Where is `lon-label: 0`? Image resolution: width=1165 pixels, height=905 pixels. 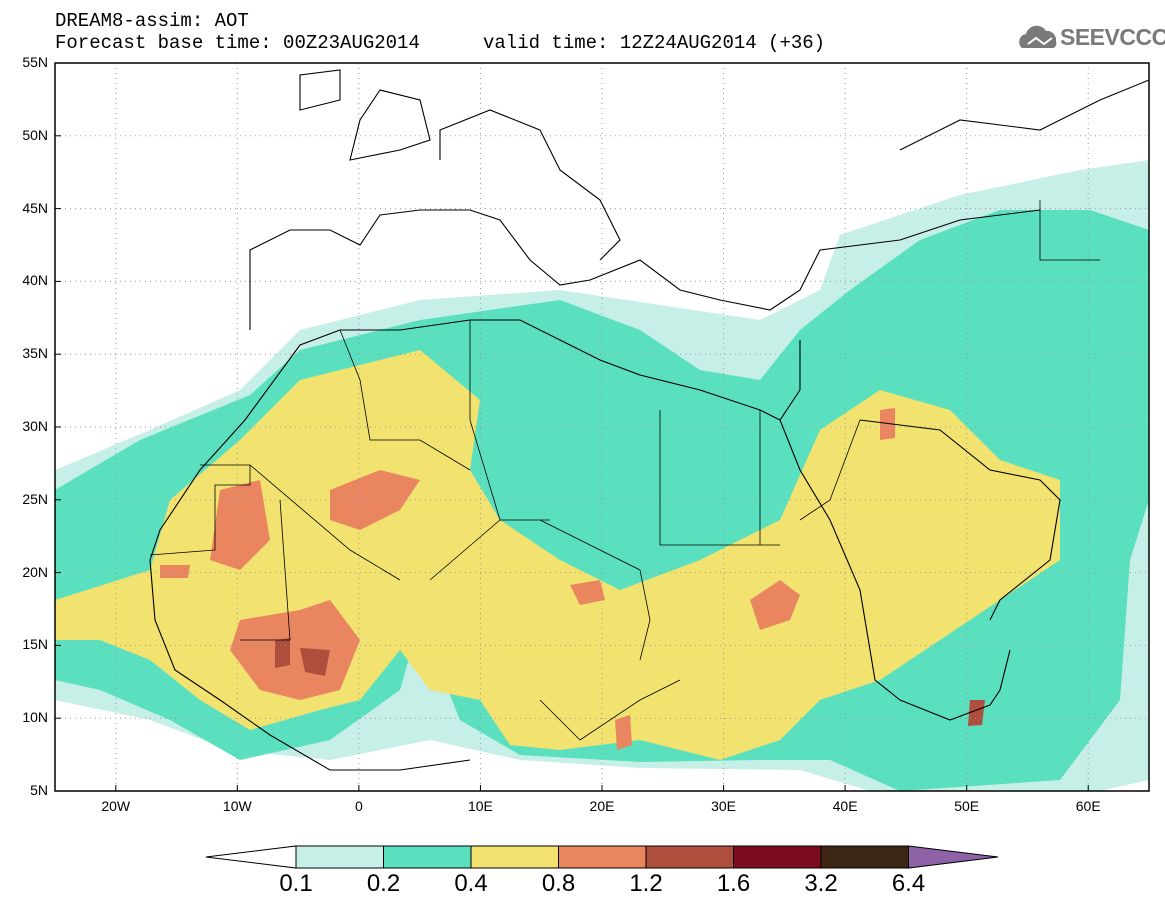
lon-label: 0 is located at coordinates (358, 806).